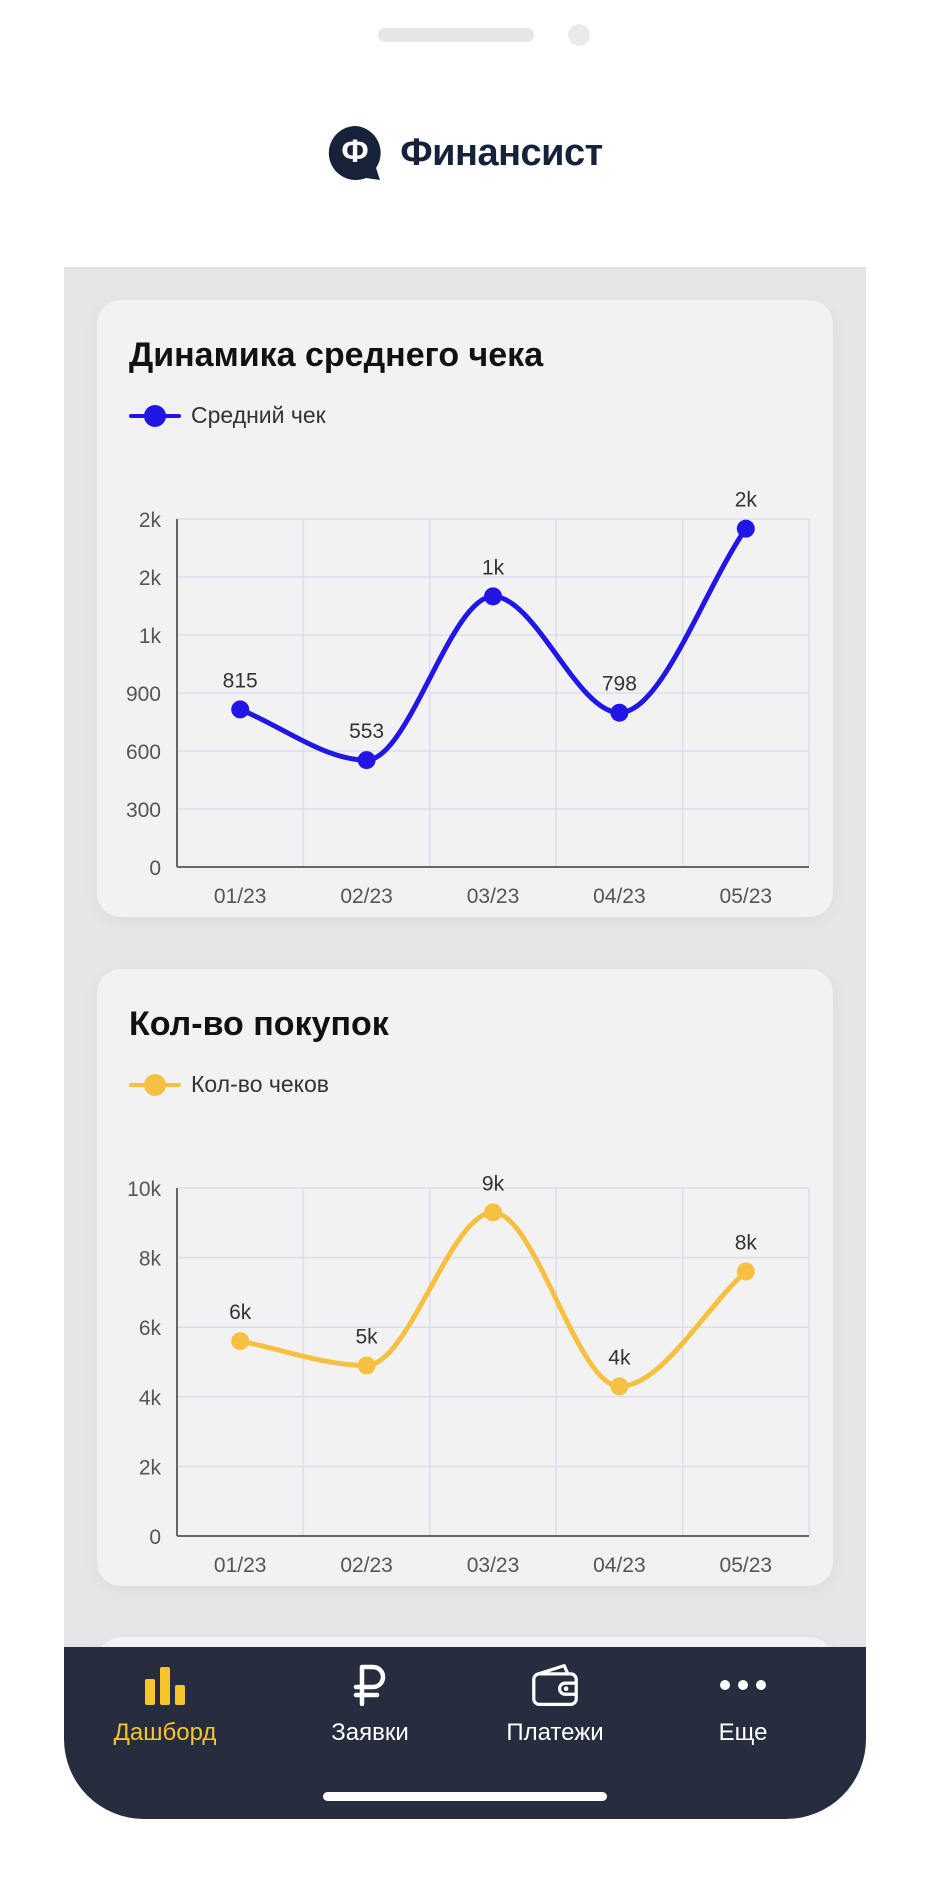 This screenshot has width=929, height=1879. Describe the element at coordinates (746, 1243) in the screenshot. I see `data-label: 8k` at that location.